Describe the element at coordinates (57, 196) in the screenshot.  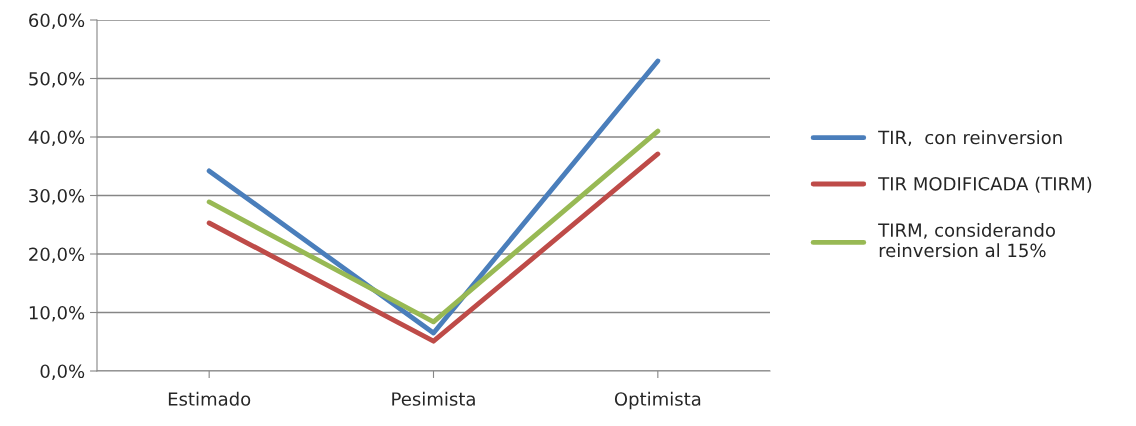
I see `y-tick-label: 30,0%` at that location.